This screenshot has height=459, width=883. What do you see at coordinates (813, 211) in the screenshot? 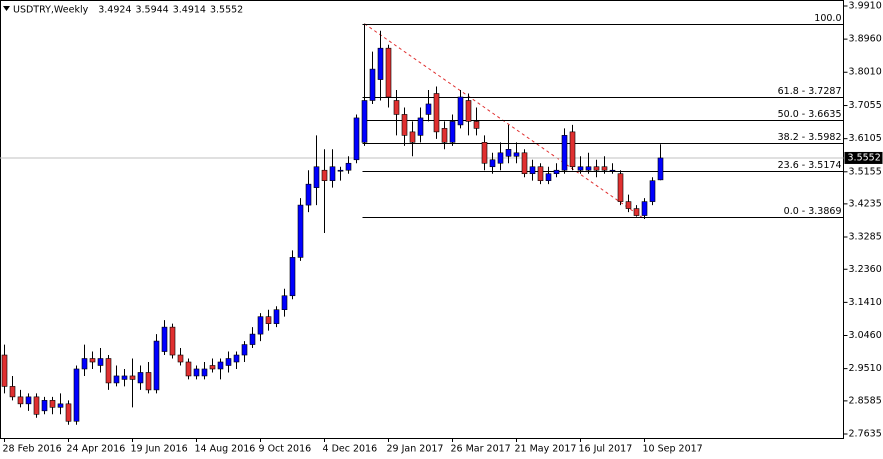
I see `fib-label: 0.0 - 3.3869` at bounding box center [813, 211].